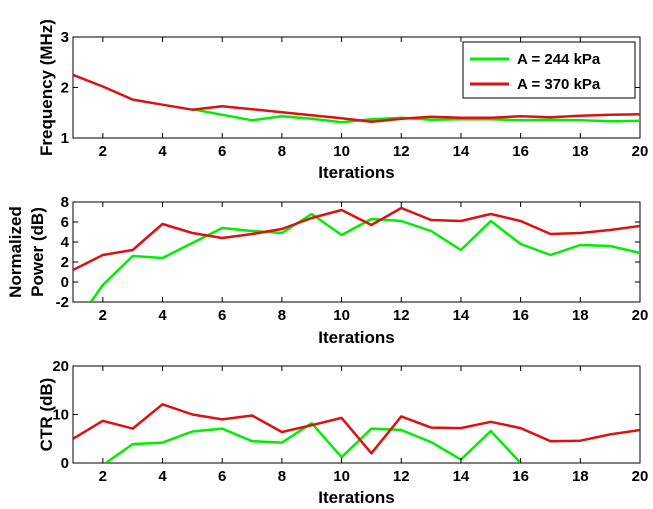  Describe the element at coordinates (580, 315) in the screenshot. I see `power-x-tick-label: 18` at that location.